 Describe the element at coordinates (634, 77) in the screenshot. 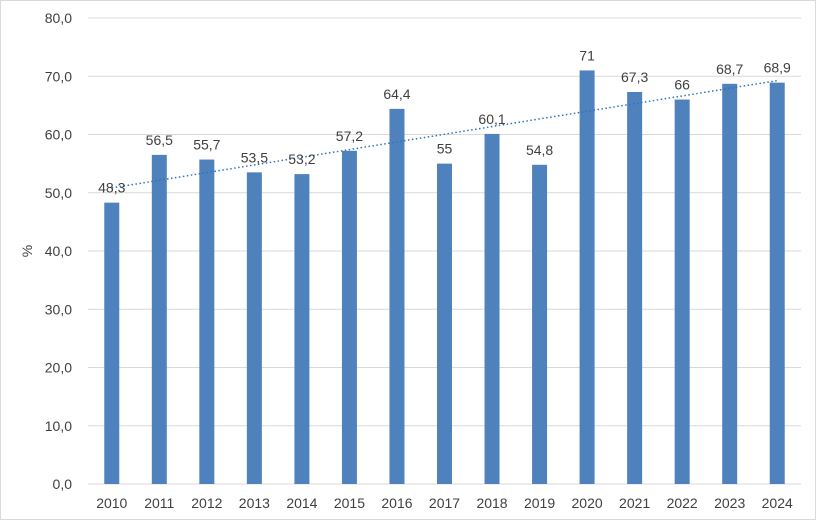

I see `data-label: 67,3` at that location.